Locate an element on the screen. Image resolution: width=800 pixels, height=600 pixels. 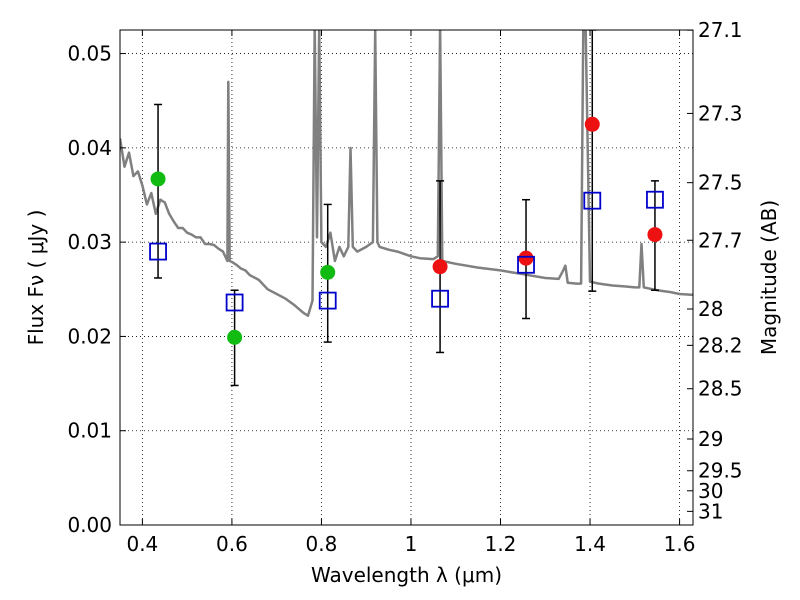
y-tick-label: 0.04 is located at coordinates (89, 148).